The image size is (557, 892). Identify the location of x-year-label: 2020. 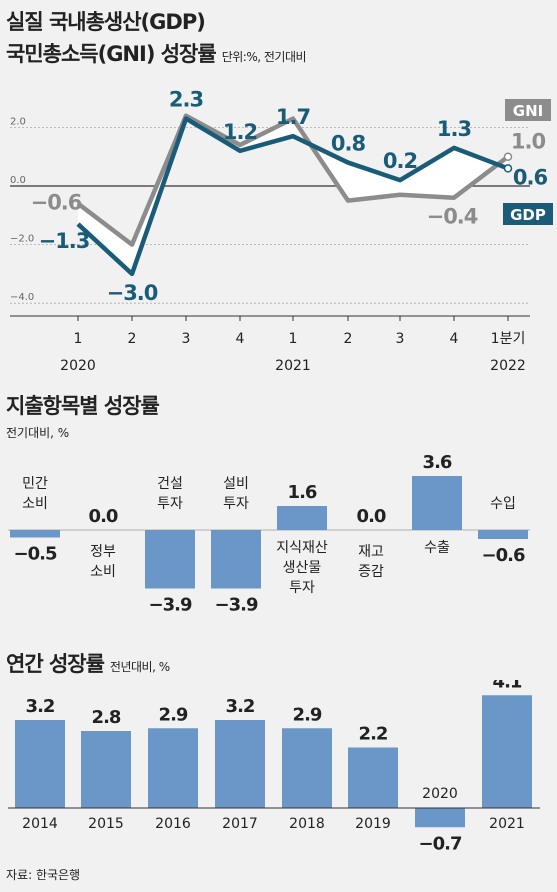
(78, 366).